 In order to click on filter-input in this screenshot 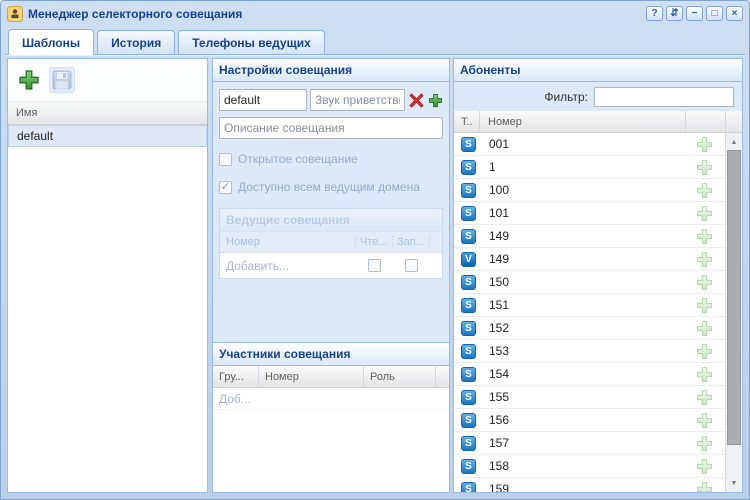, I will do `click(664, 96)`.